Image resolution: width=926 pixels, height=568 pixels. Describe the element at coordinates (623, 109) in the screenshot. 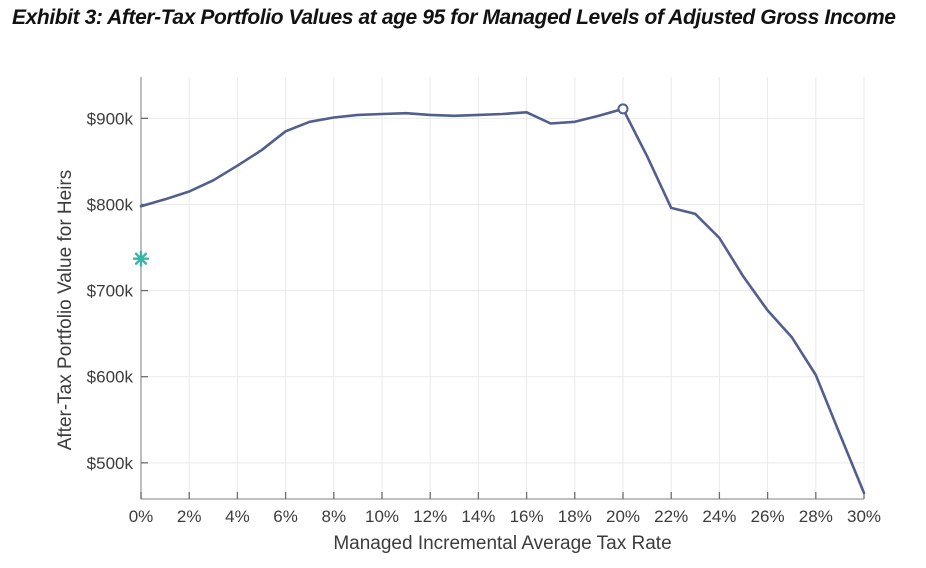

I see `peak-circle-marker` at that location.